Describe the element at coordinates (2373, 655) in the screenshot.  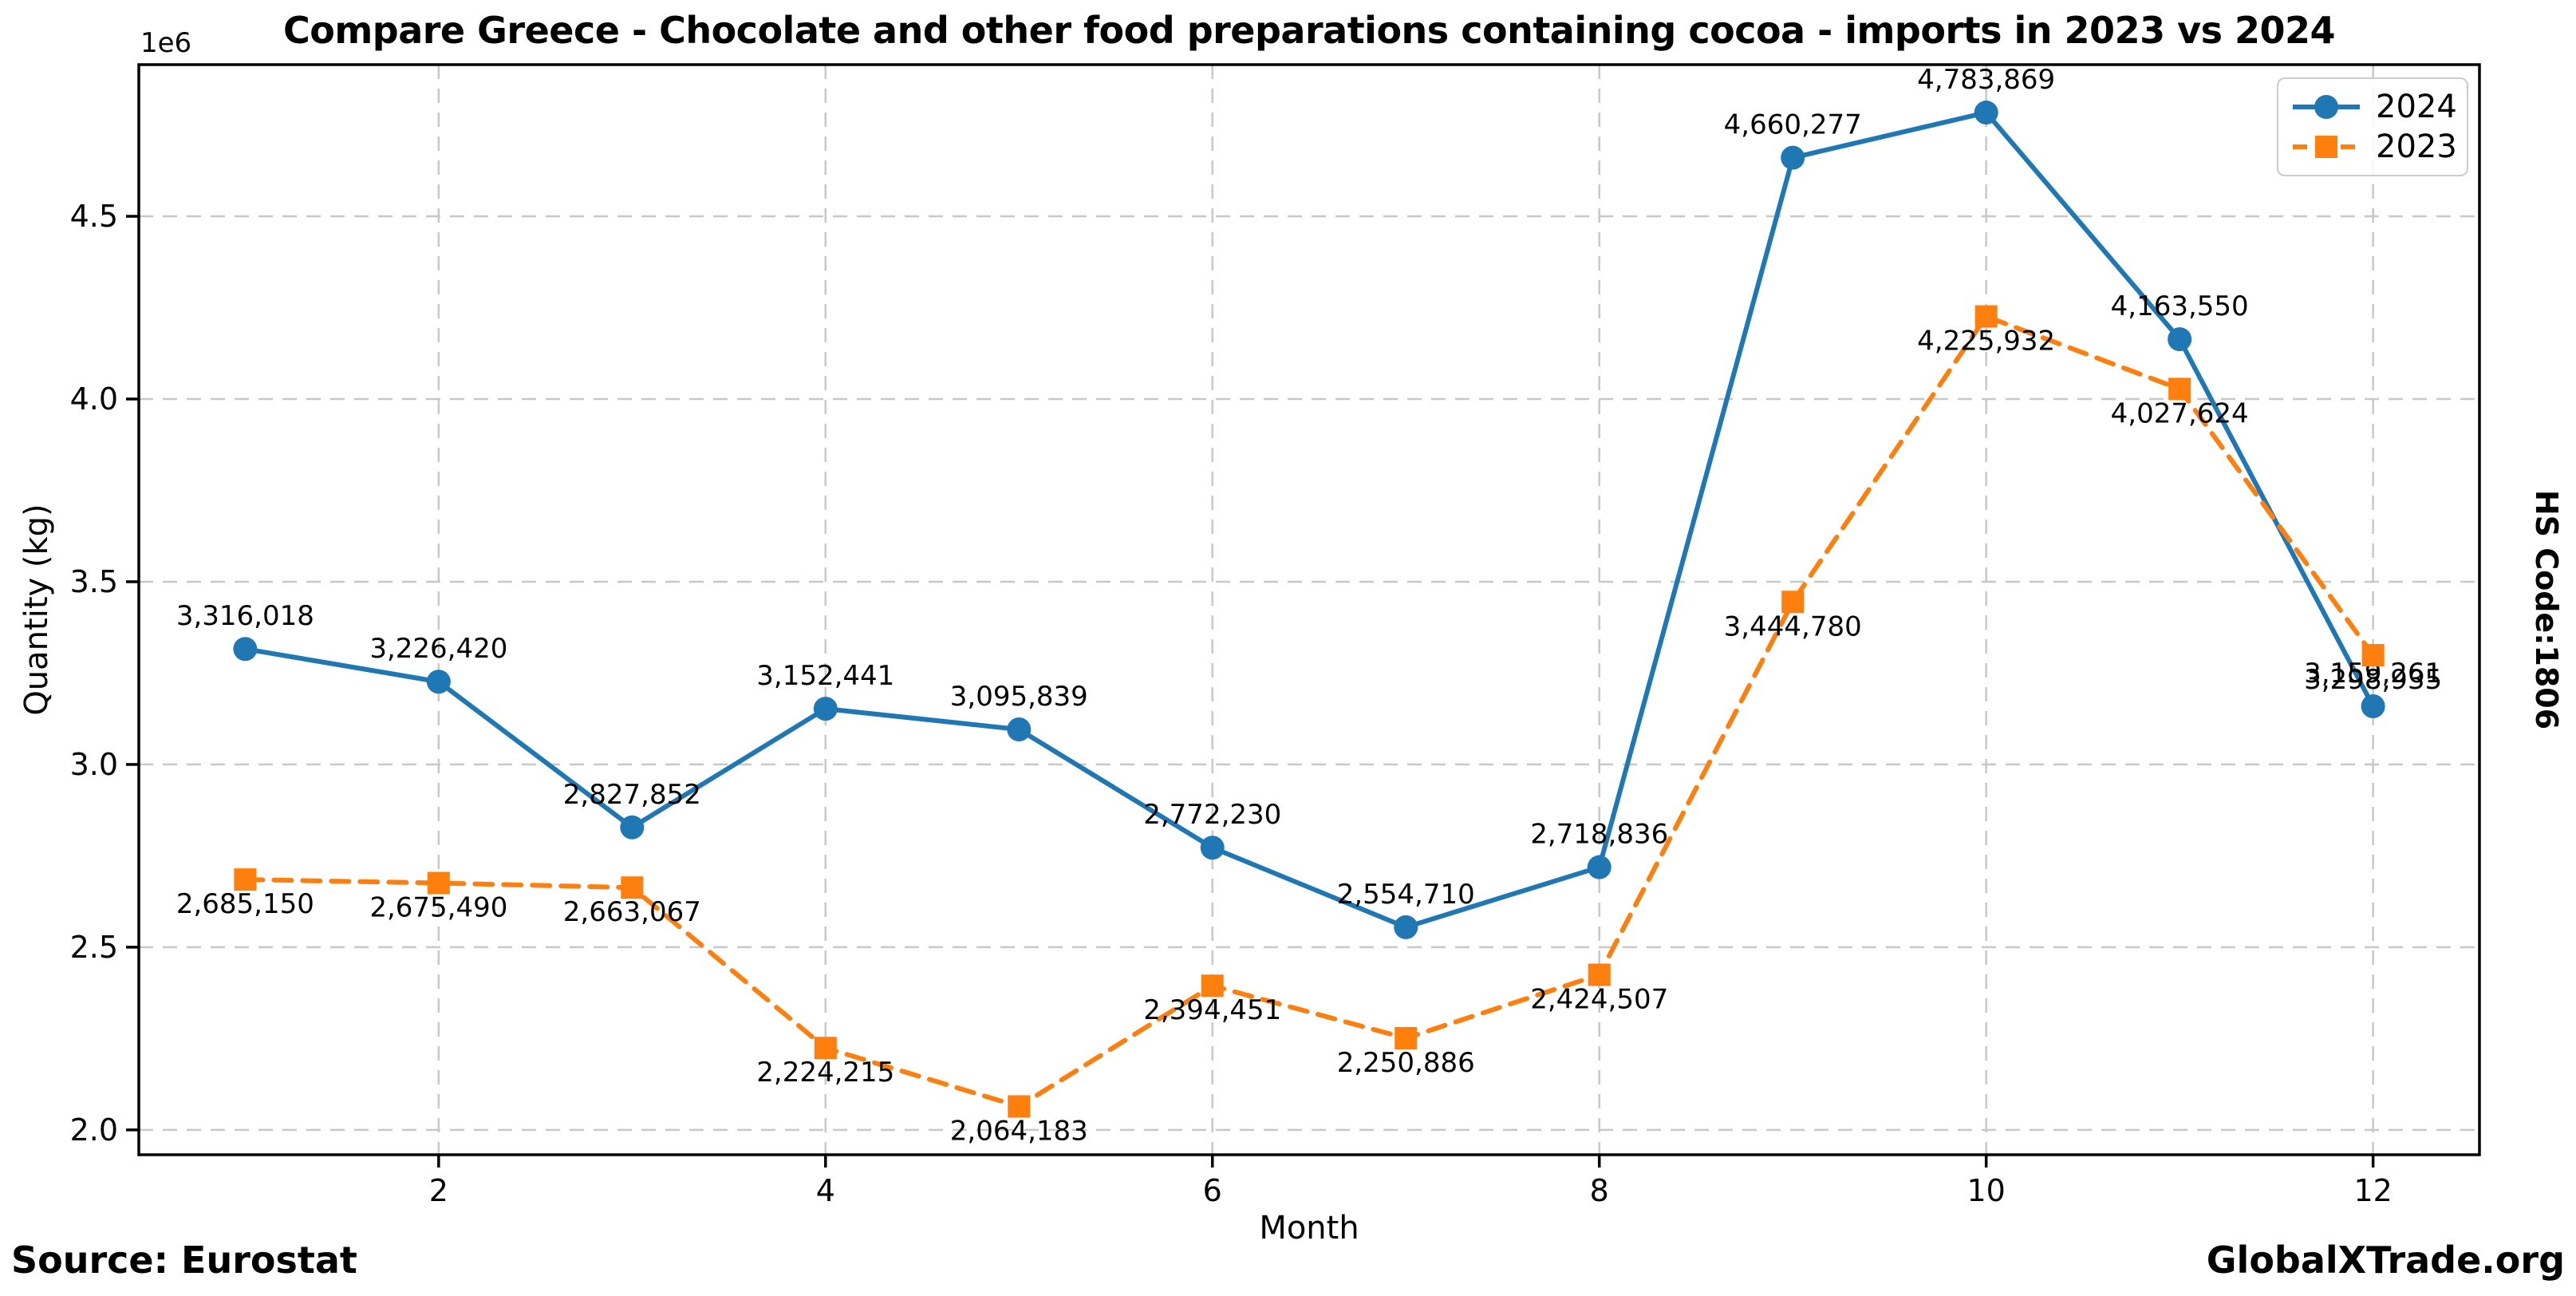
I see `marker-2023-m12` at that location.